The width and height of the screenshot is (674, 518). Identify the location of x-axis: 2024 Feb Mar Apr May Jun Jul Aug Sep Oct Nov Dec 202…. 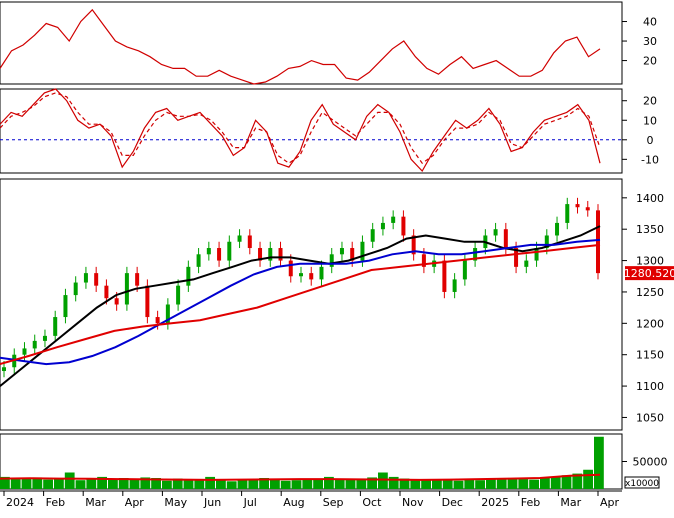
(311, 499).